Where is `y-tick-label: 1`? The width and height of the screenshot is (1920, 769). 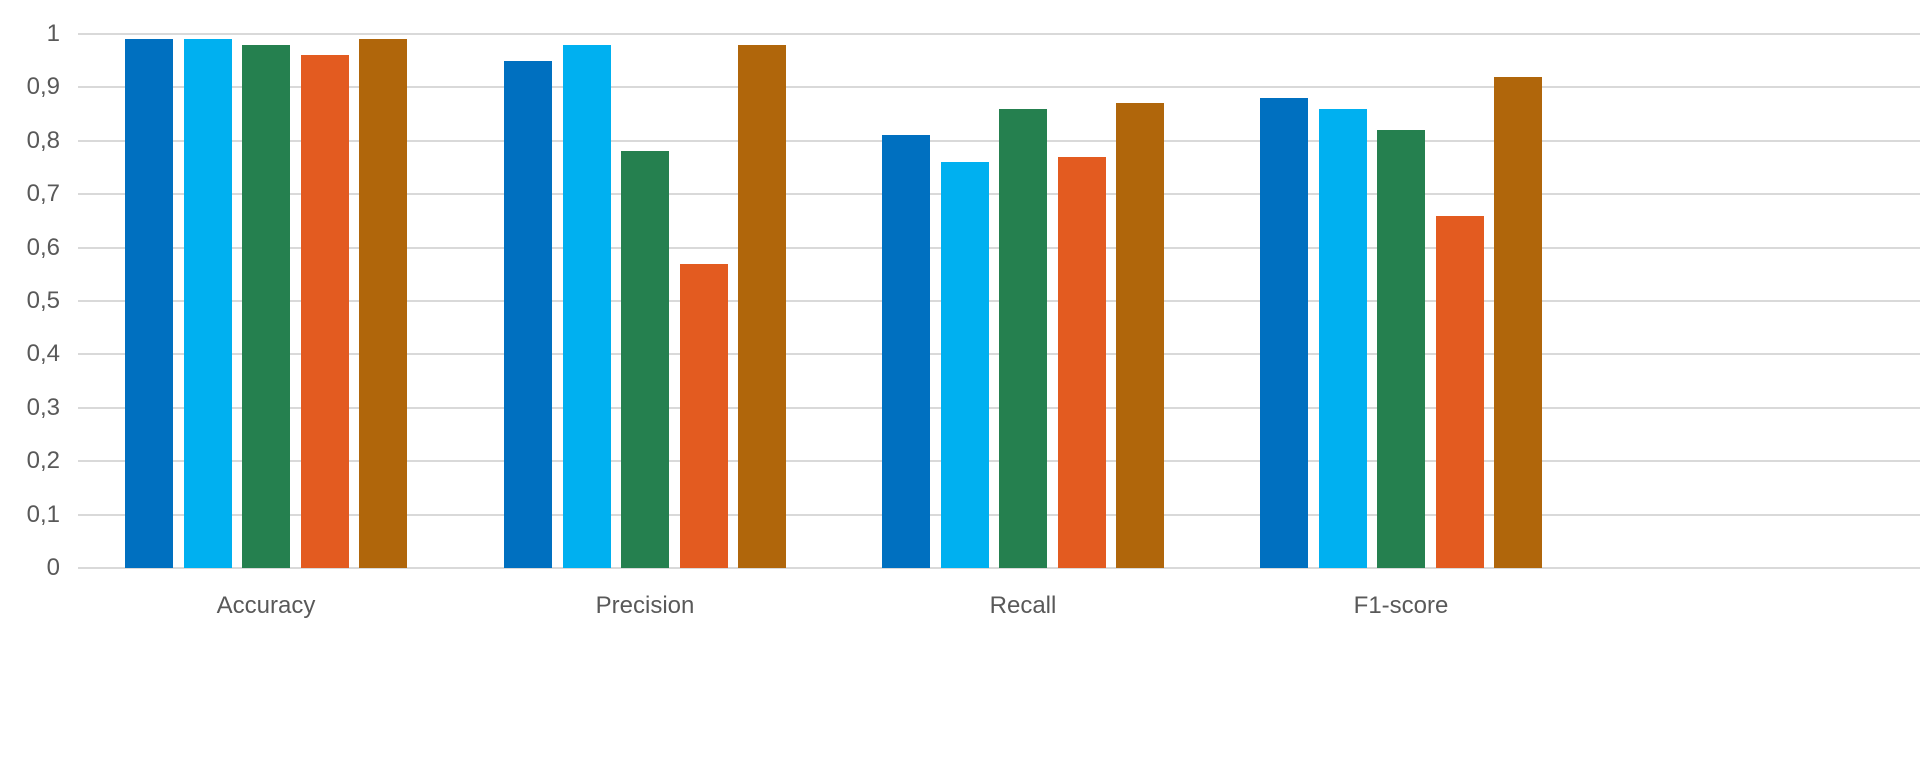
y-tick-label: 1 is located at coordinates (53, 33).